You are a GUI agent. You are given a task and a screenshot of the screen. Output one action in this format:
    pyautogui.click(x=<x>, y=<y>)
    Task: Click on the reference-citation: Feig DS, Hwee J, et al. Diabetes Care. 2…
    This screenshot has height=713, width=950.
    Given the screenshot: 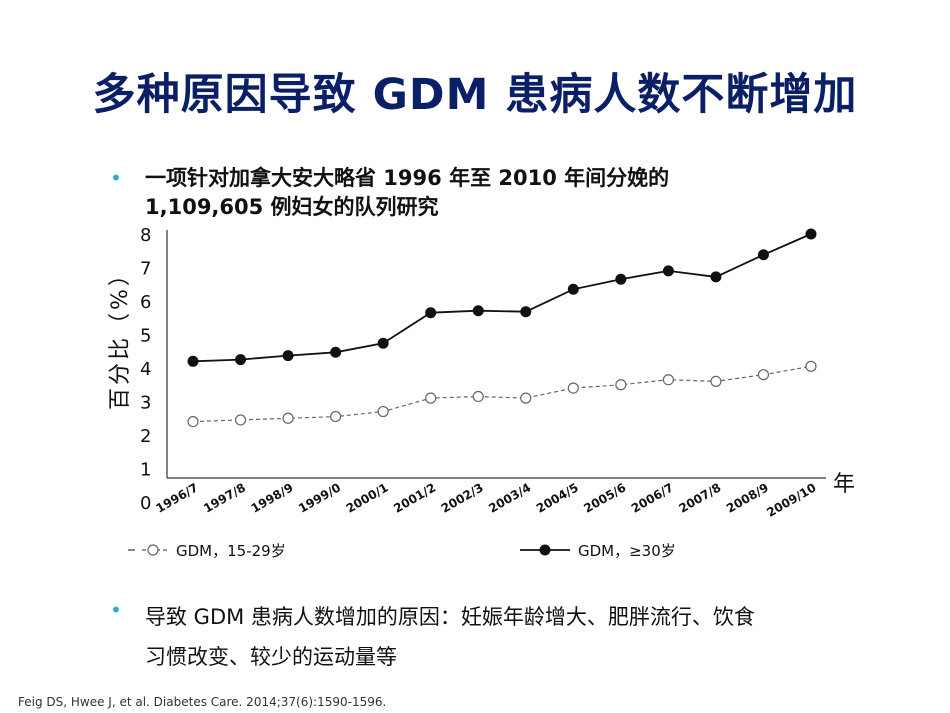 What is the action you would take?
    pyautogui.click(x=202, y=702)
    